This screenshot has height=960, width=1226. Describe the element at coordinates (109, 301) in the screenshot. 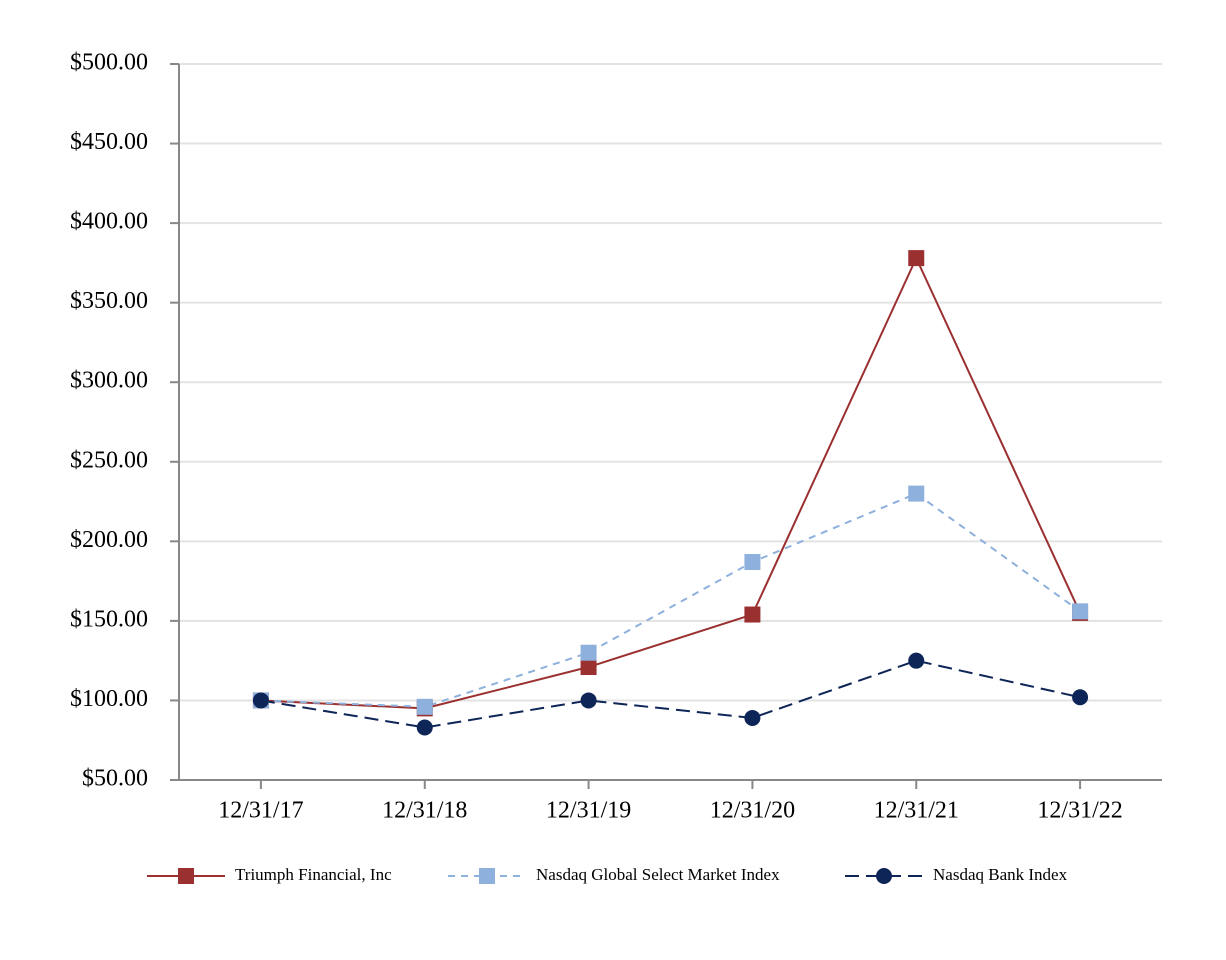

I see `y-tick-label: $350.00` at that location.